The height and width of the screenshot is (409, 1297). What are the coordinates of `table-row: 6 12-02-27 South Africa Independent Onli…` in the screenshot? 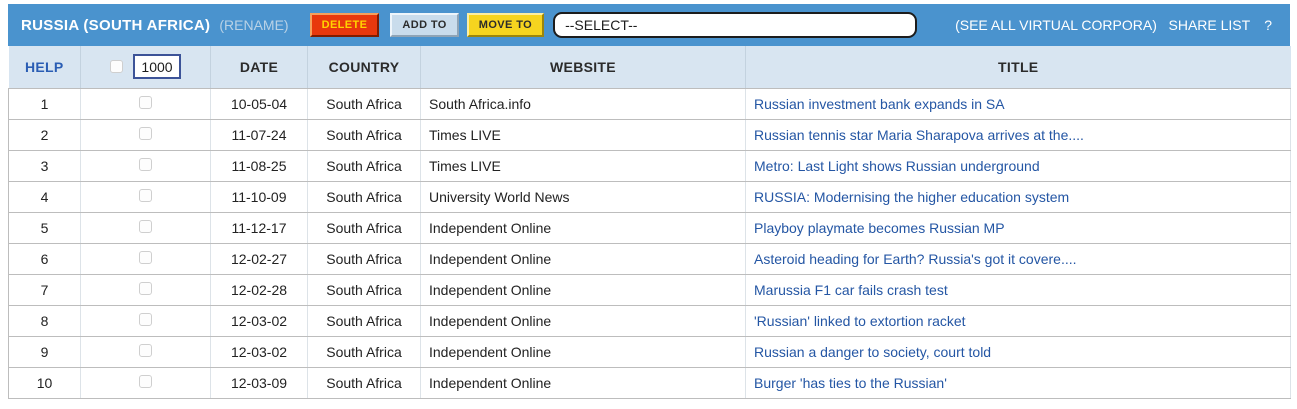 It's located at (649, 259).